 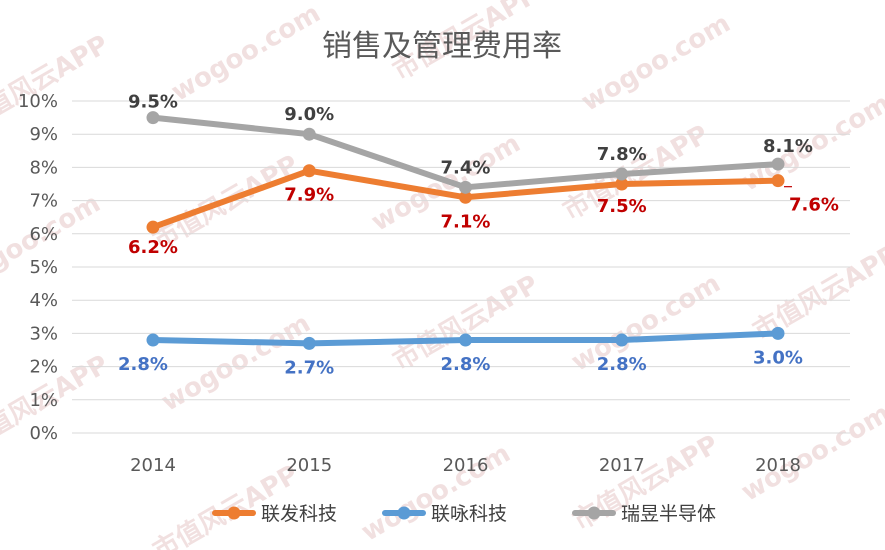 What do you see at coordinates (788, 146) in the screenshot?
I see `data-label: 8.1%` at bounding box center [788, 146].